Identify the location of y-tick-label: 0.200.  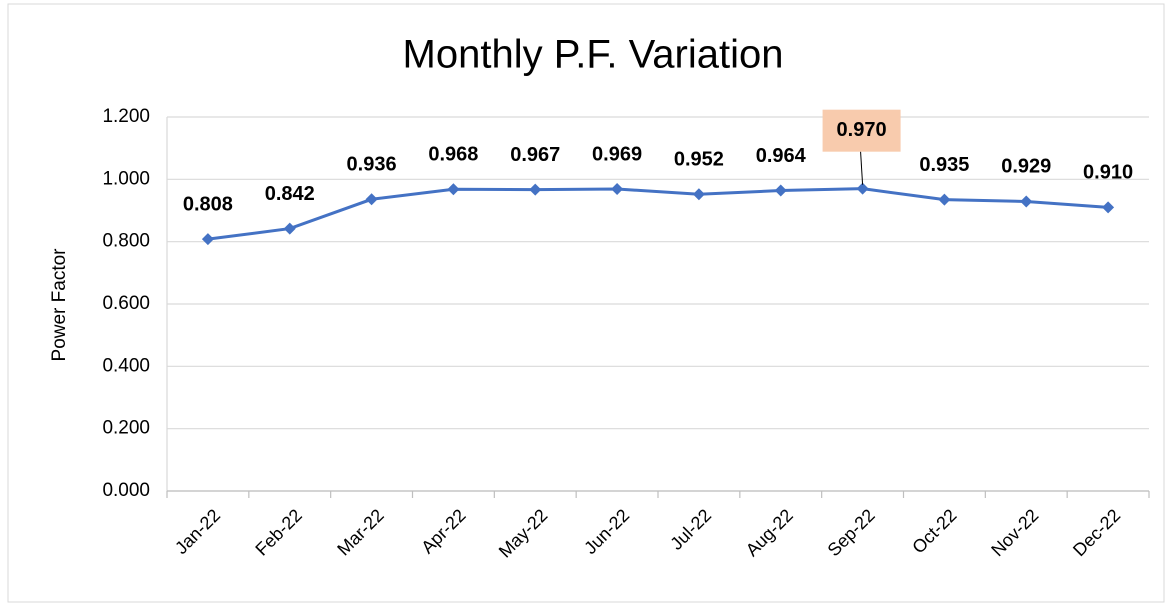
(126, 428).